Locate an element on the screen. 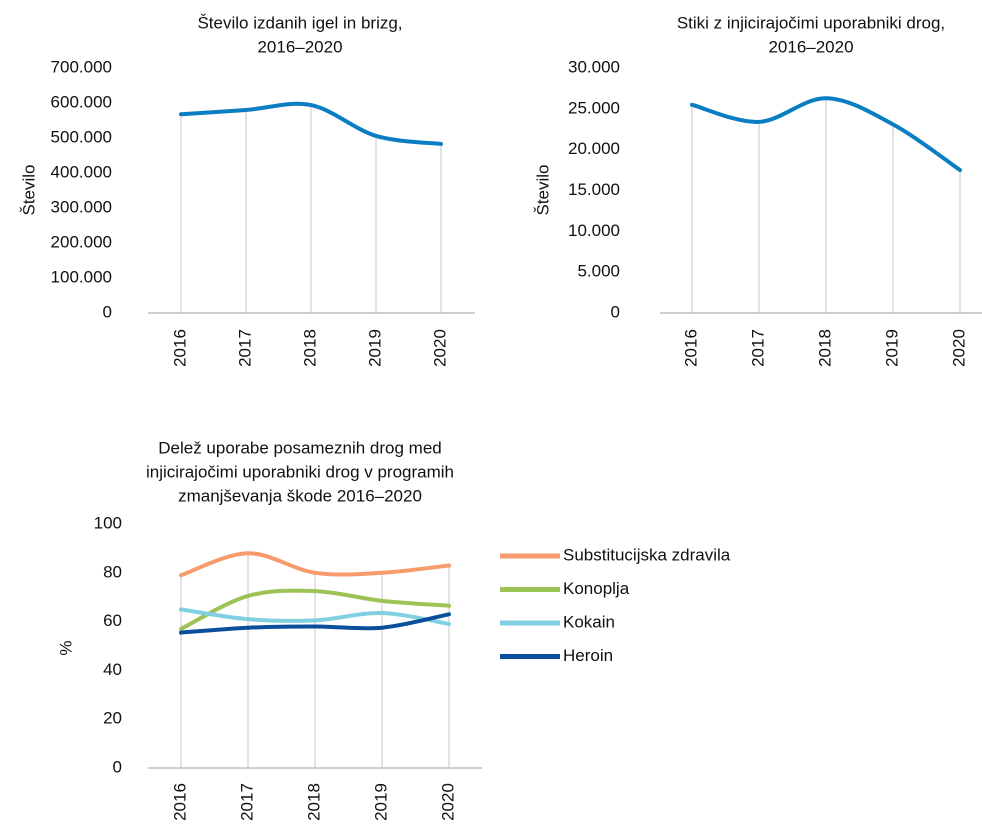  legend-label: Substitucijska zdravila is located at coordinates (647, 554).